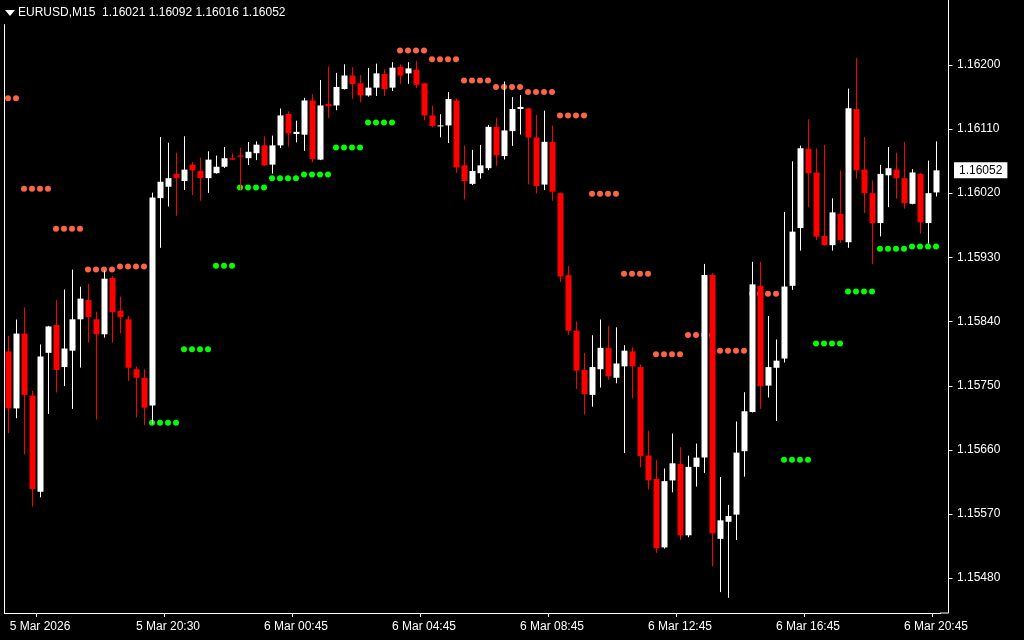 The image size is (1024, 640). What do you see at coordinates (936, 625) in the screenshot?
I see `x-tick-label: 6 Mar 20:45` at bounding box center [936, 625].